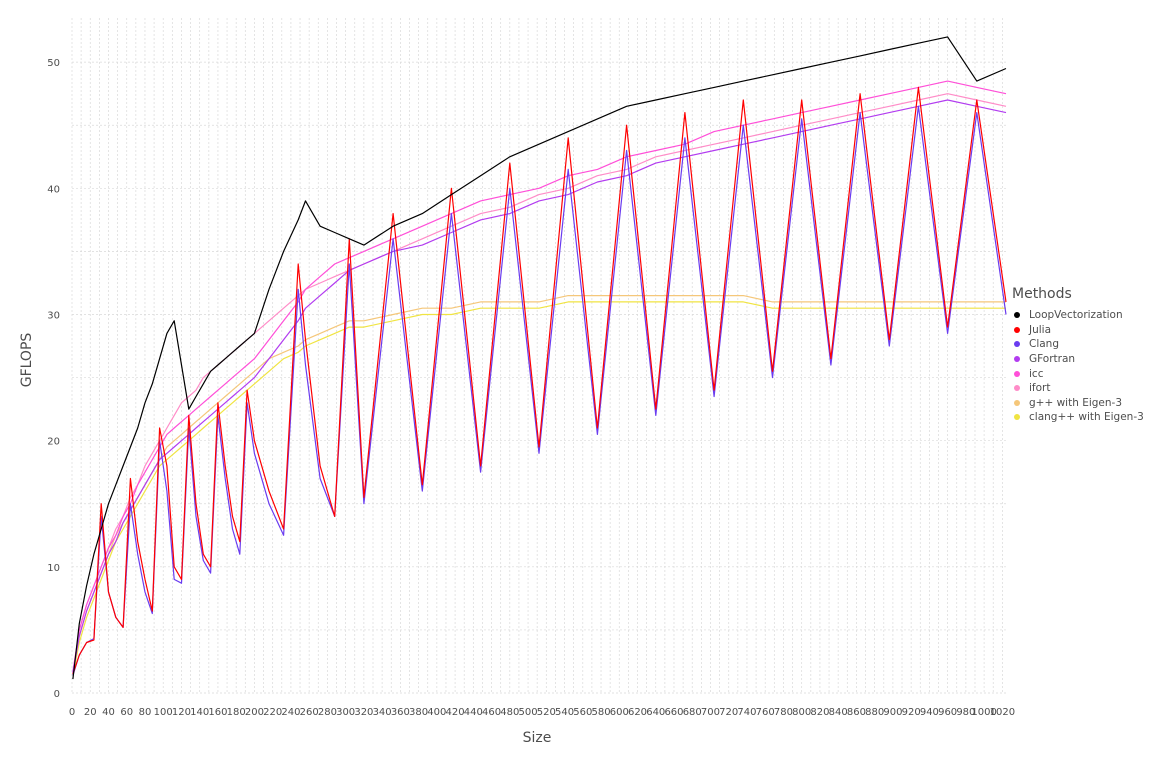  What do you see at coordinates (108, 712) in the screenshot?
I see `x-tick-label: 40` at bounding box center [108, 712].